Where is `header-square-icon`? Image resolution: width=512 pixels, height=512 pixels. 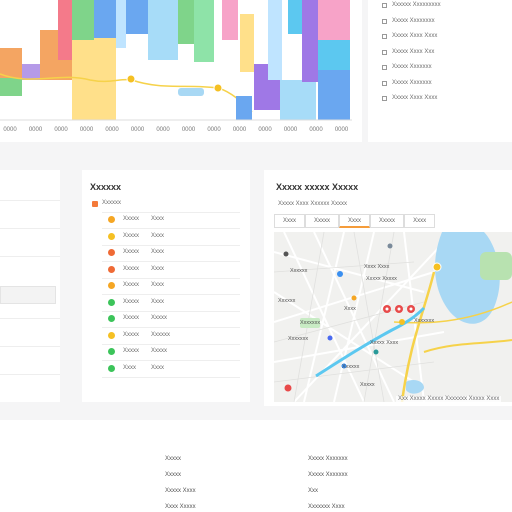 header-square-icon is located at coordinates (95, 203).